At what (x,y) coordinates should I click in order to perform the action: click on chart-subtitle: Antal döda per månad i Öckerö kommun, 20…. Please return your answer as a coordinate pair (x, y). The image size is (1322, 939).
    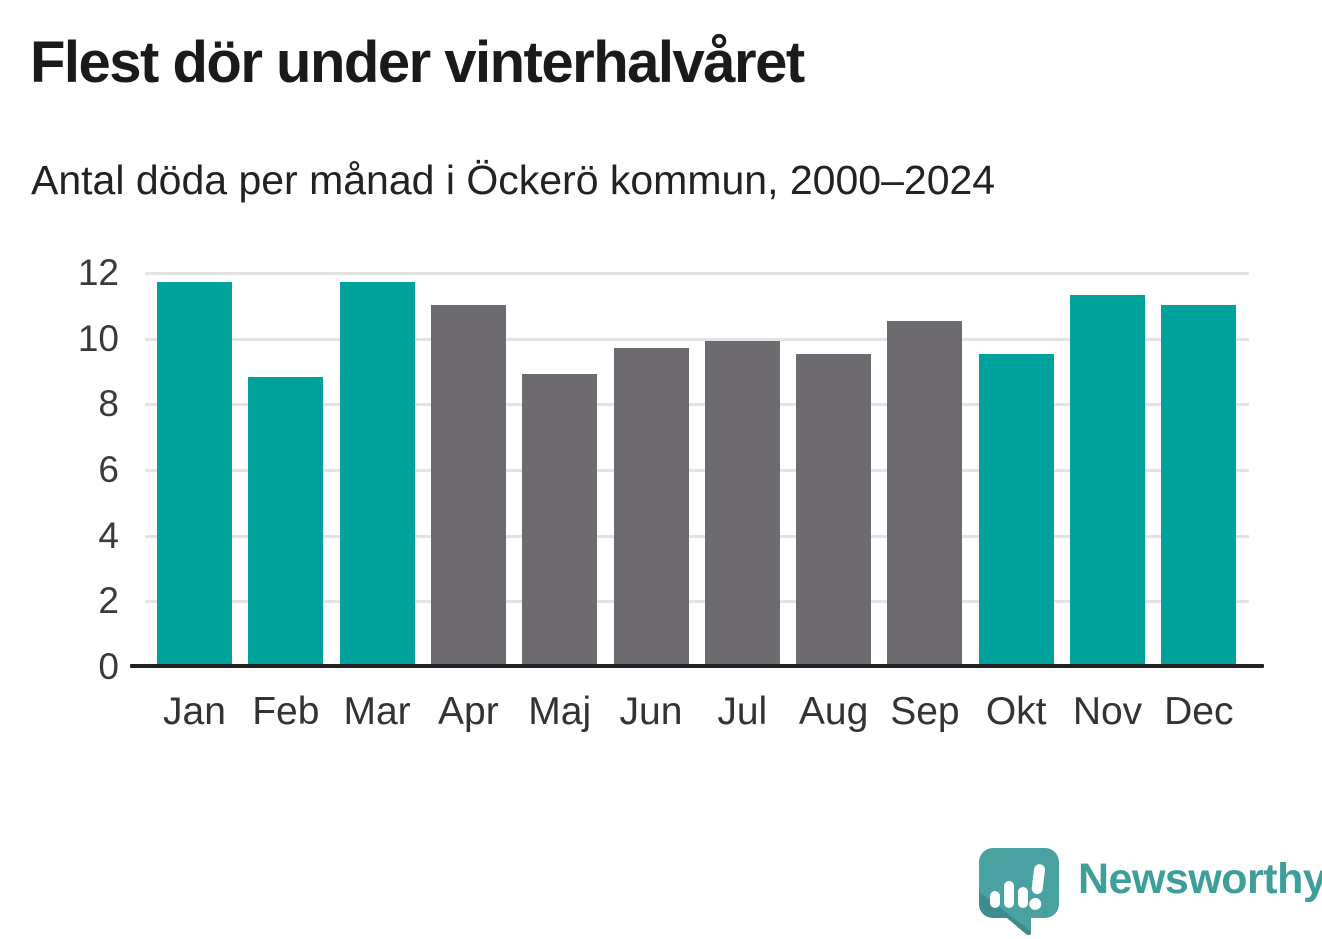
    Looking at the image, I should click on (513, 180).